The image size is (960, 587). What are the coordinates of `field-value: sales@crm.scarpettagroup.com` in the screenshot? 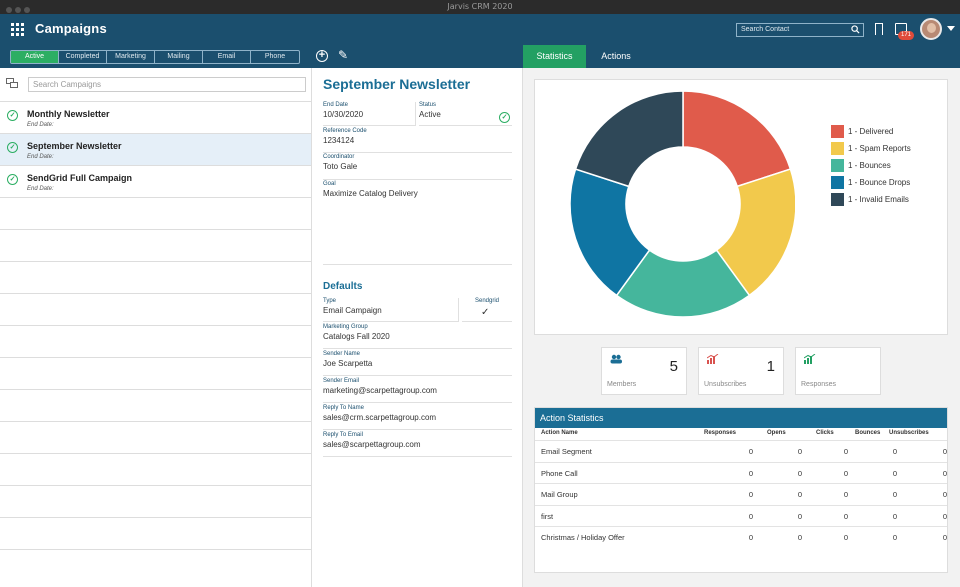 It's located at (380, 417).